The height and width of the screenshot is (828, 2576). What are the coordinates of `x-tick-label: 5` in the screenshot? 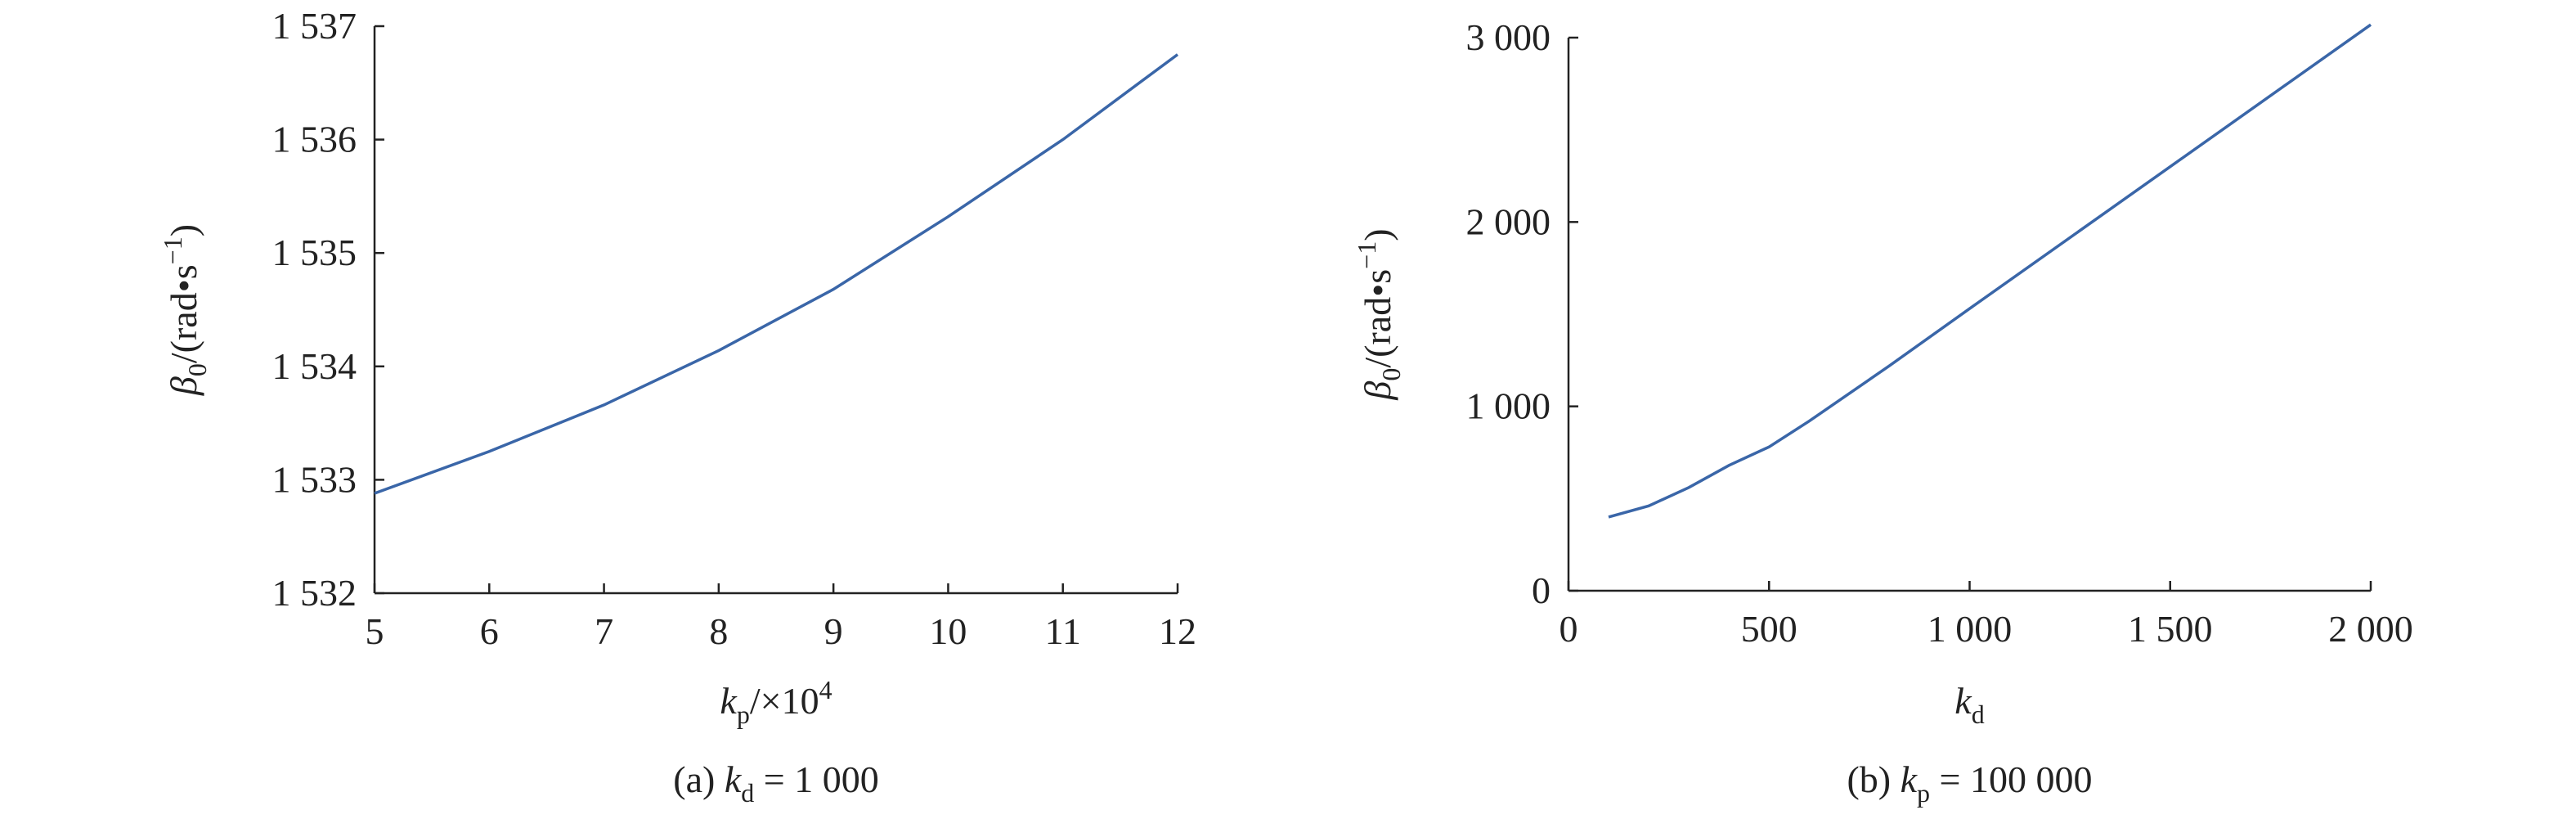 It's located at (375, 631).